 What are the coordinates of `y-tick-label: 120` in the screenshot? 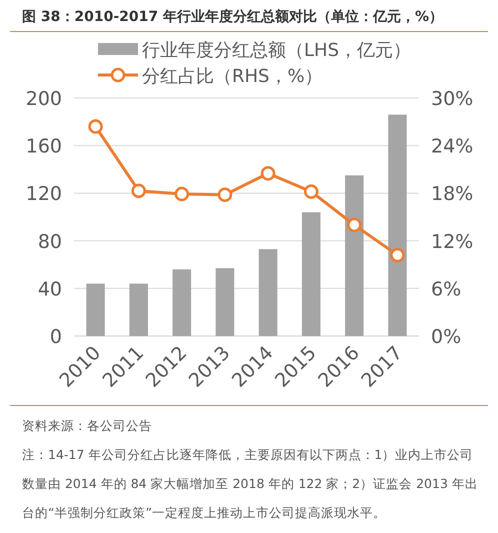 It's located at (44, 194).